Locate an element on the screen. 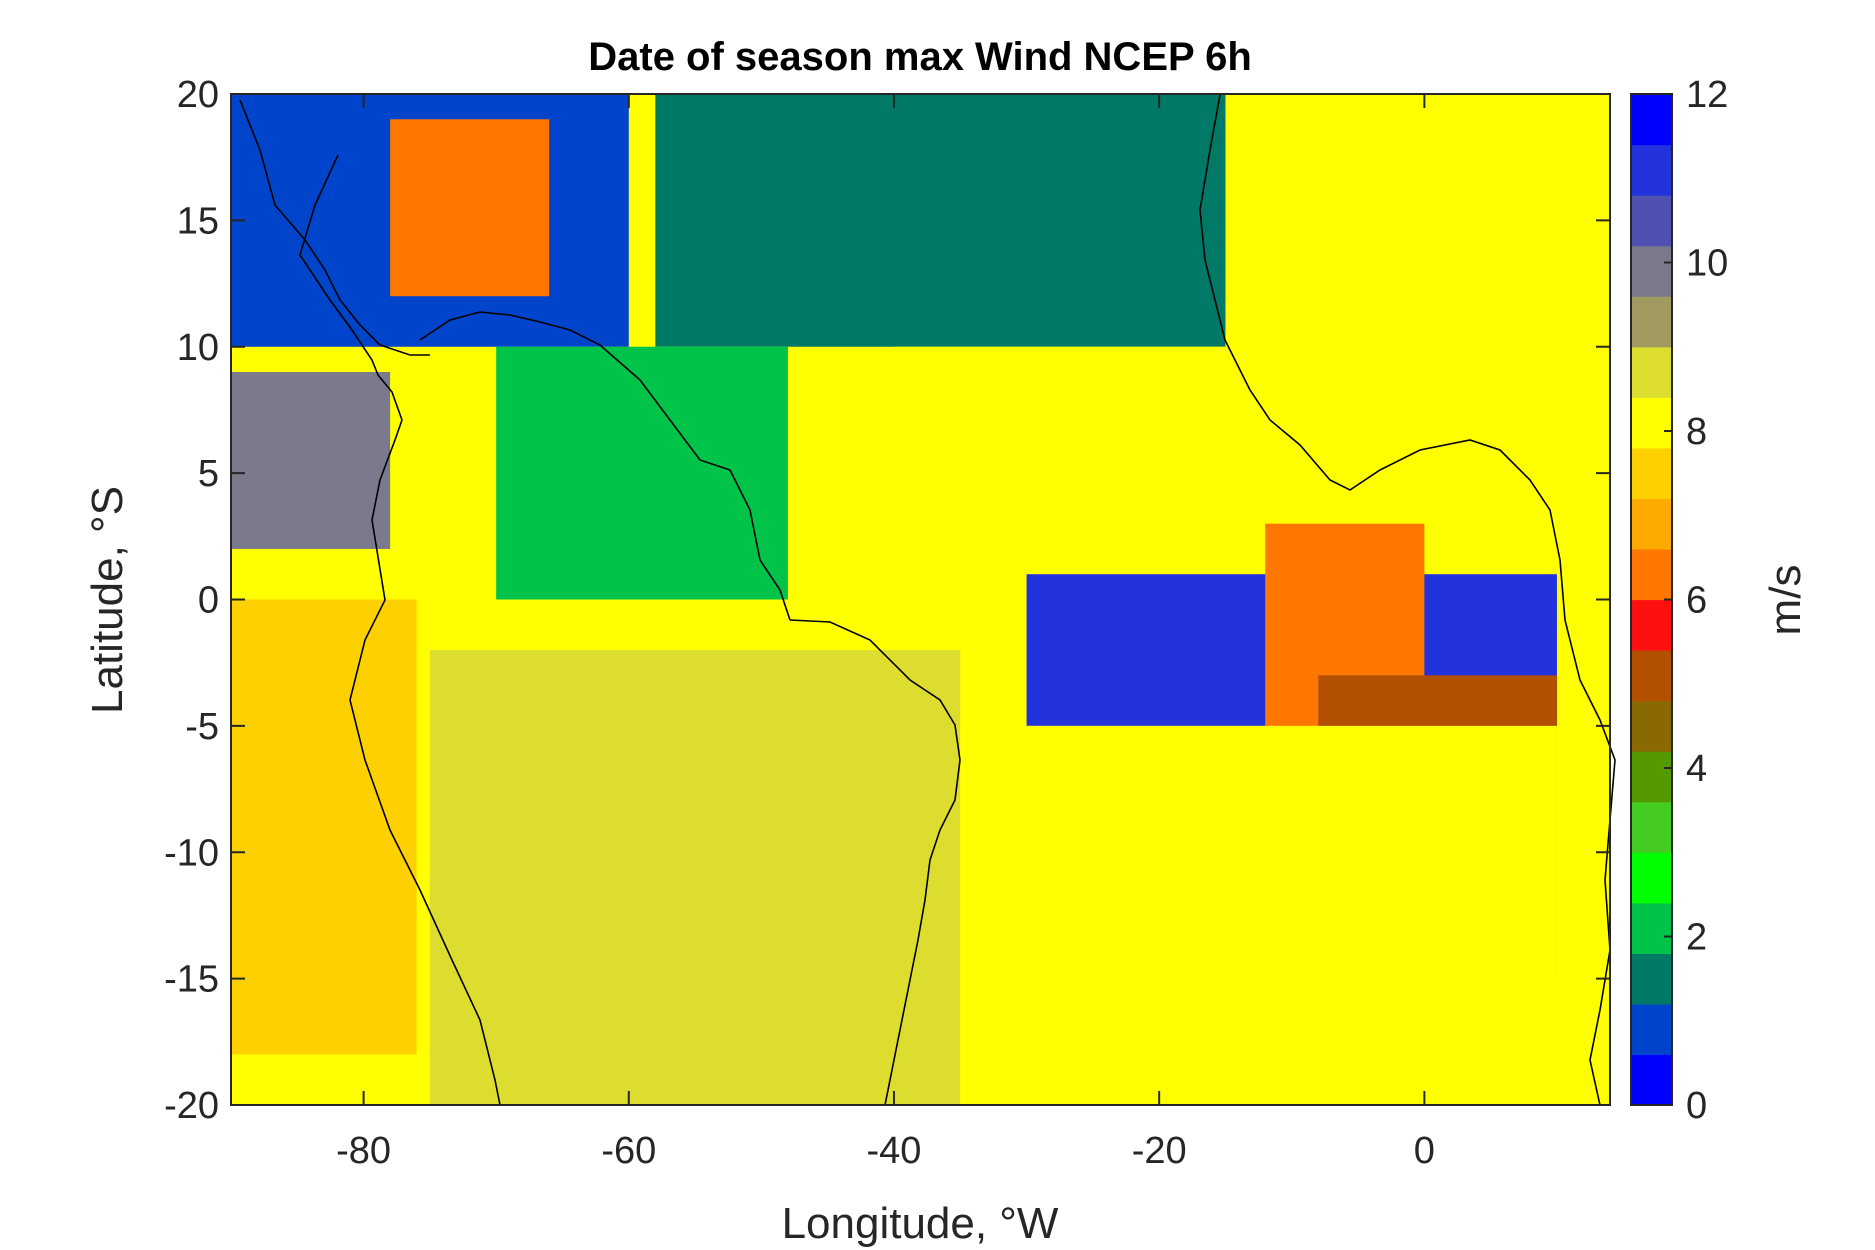  colorbar: 12 10 8 6 4 2 0 is located at coordinates (1679, 600).